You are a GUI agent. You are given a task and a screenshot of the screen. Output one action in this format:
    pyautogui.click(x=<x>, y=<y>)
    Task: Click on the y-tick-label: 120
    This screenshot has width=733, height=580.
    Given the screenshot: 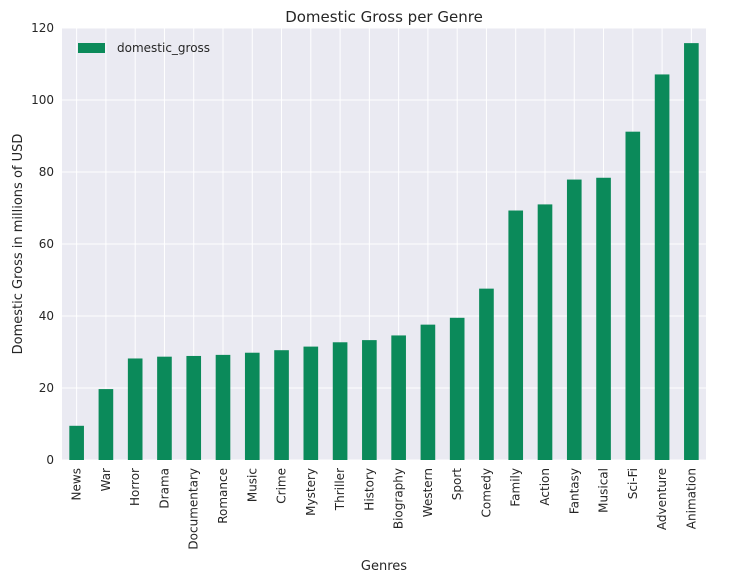 What is the action you would take?
    pyautogui.click(x=42, y=28)
    